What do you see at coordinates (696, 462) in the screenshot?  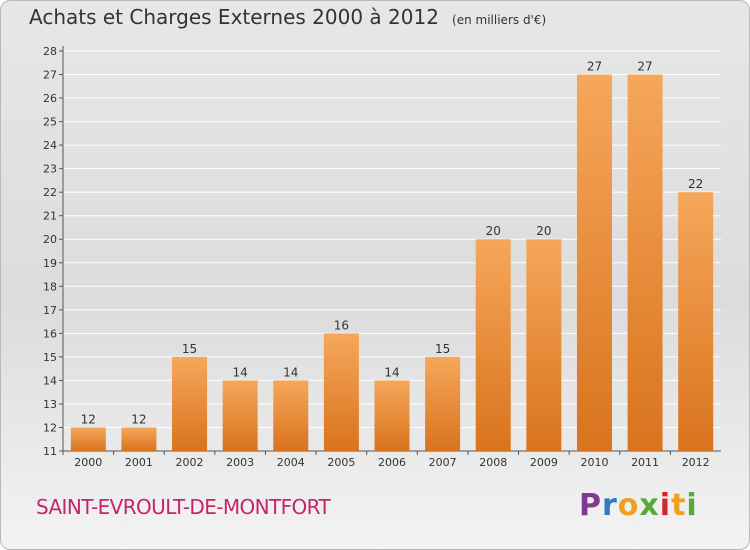 I see `x-tick-label: 2012` at bounding box center [696, 462].